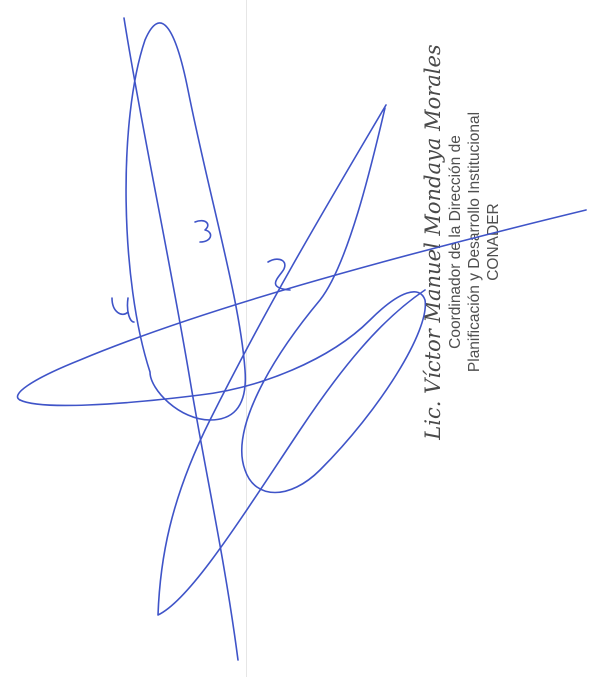 The image size is (589, 677). I want to click on page-fold-line, so click(246, 338).